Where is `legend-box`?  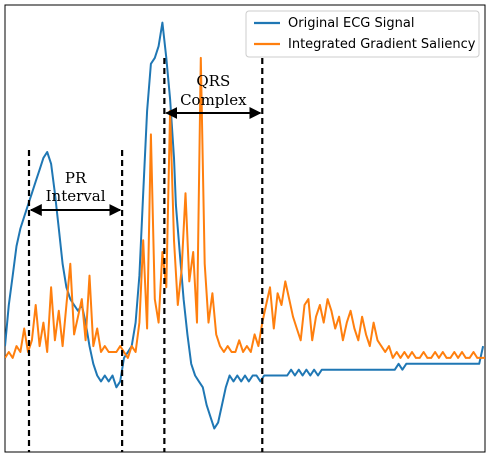 legend-box is located at coordinates (362, 34).